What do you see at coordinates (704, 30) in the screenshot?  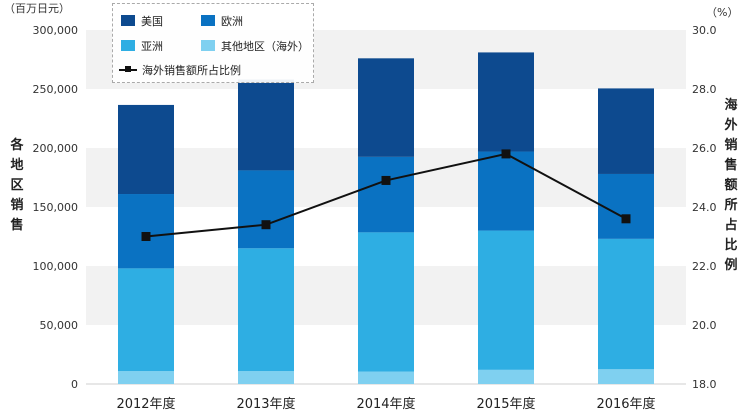 I see `right-tick-label: 30.0` at bounding box center [704, 30].